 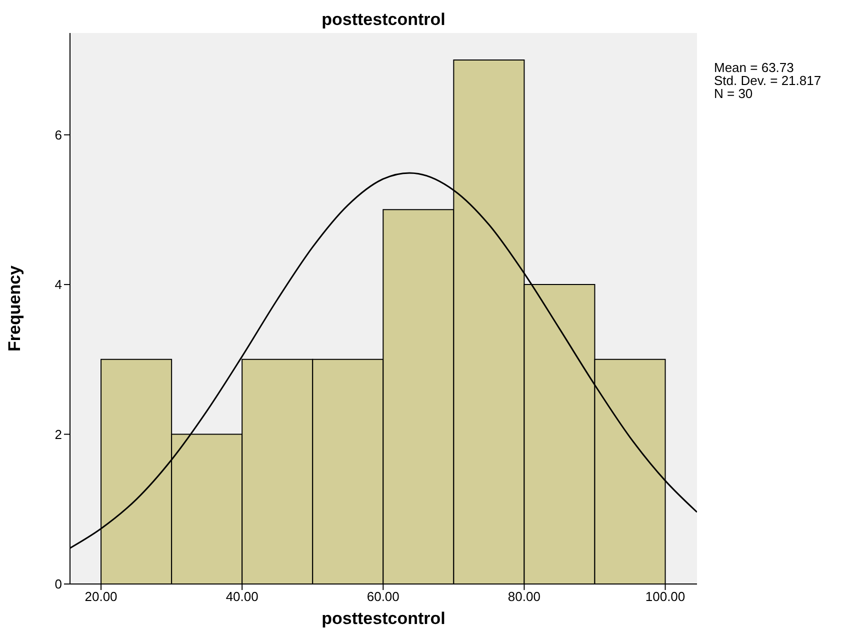 I want to click on y-tick-label: 4, so click(x=58, y=284).